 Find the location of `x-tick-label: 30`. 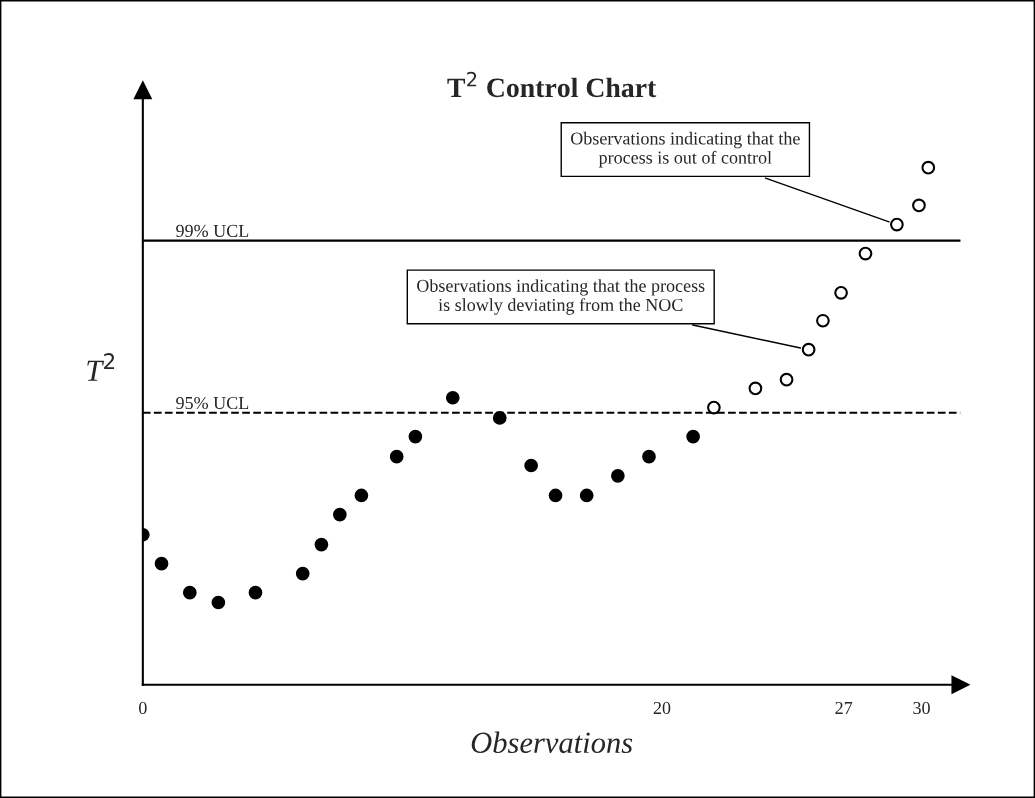

x-tick-label: 30 is located at coordinates (921, 708).